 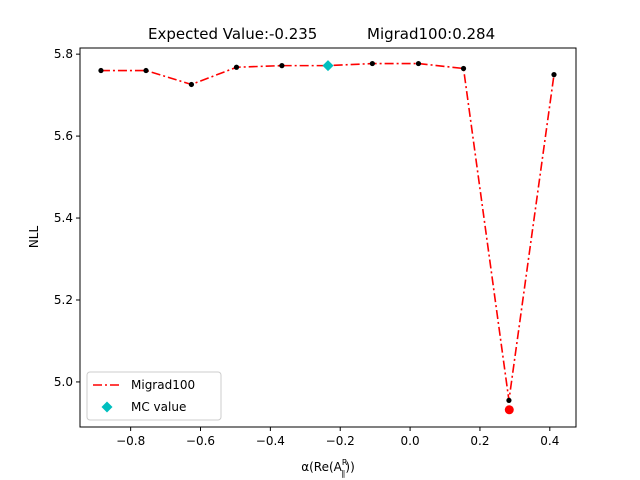 What do you see at coordinates (321, 34) in the screenshot?
I see `chart-title: Expected Value:-0.235 Migrad100:0.284` at bounding box center [321, 34].